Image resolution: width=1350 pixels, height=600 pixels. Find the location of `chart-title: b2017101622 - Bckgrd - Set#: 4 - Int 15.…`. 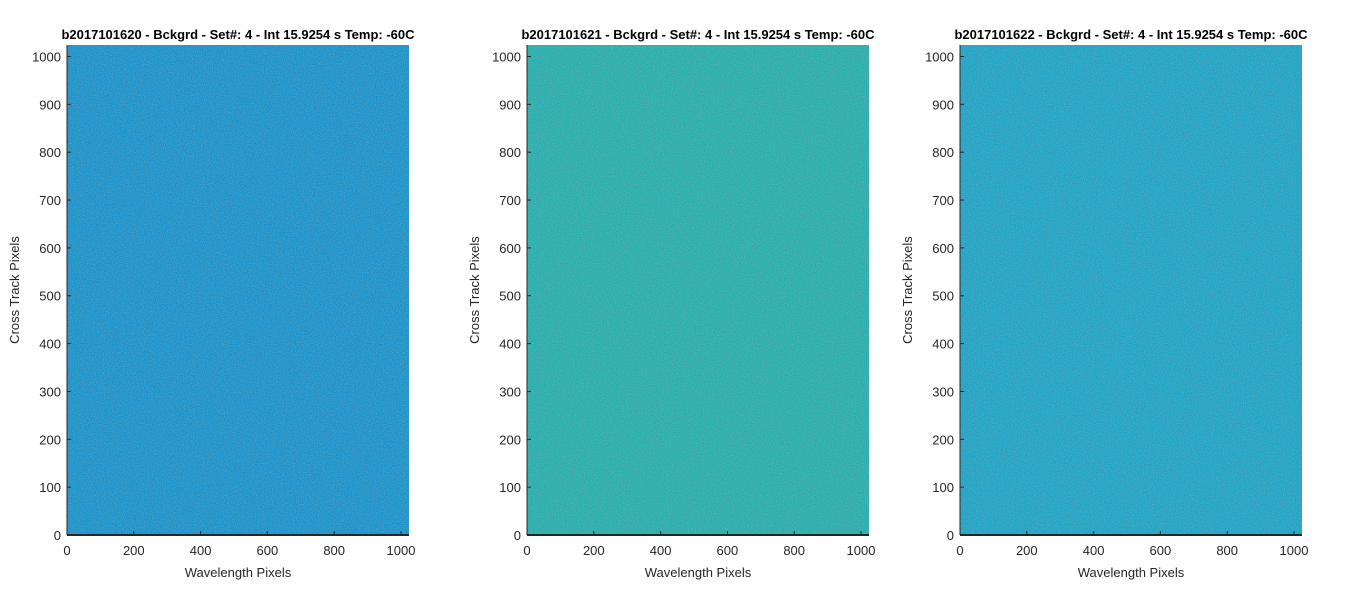

chart-title: b2017101622 - Bckgrd - Set#: 4 - Int 15.… is located at coordinates (1131, 34).